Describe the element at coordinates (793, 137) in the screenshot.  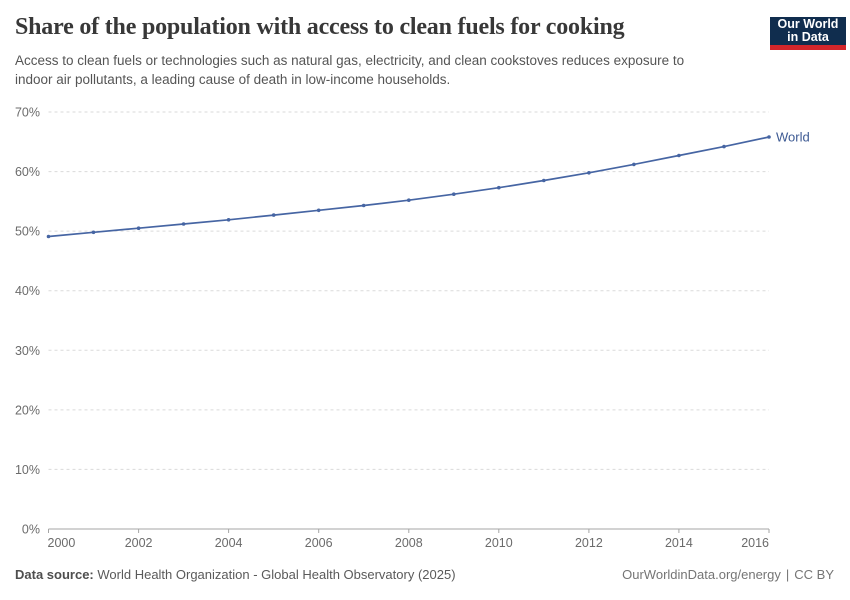
I see `series-label-world: World` at that location.